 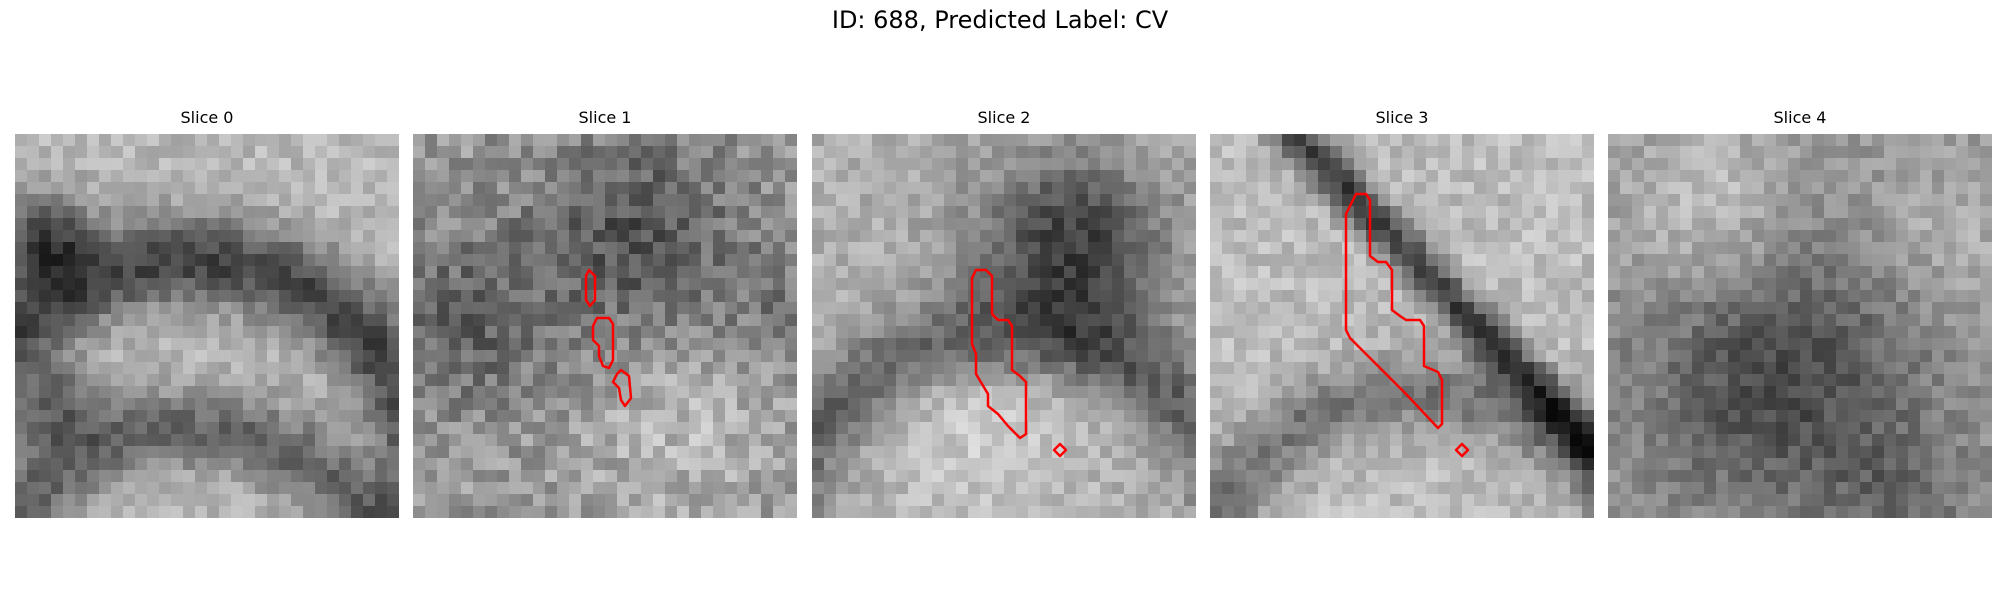 I want to click on slice-title-0: Slice 0, so click(x=207, y=117).